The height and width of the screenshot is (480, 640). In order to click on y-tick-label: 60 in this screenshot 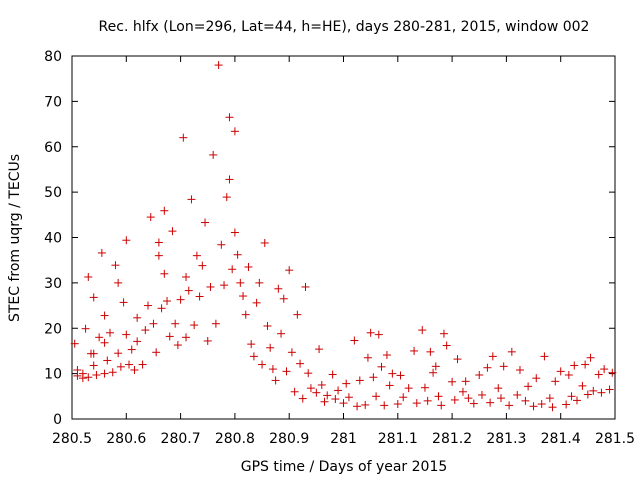, I will do `click(53, 148)`.